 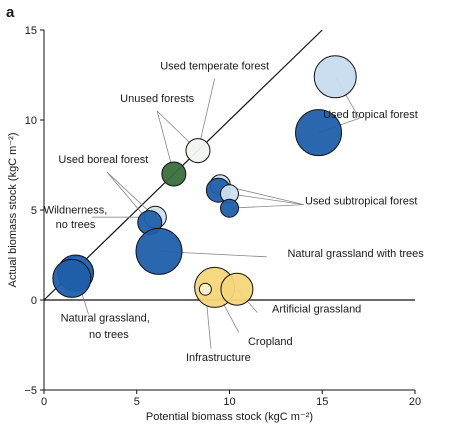 What do you see at coordinates (30, 391) in the screenshot?
I see `y-tick-label: −5` at bounding box center [30, 391].